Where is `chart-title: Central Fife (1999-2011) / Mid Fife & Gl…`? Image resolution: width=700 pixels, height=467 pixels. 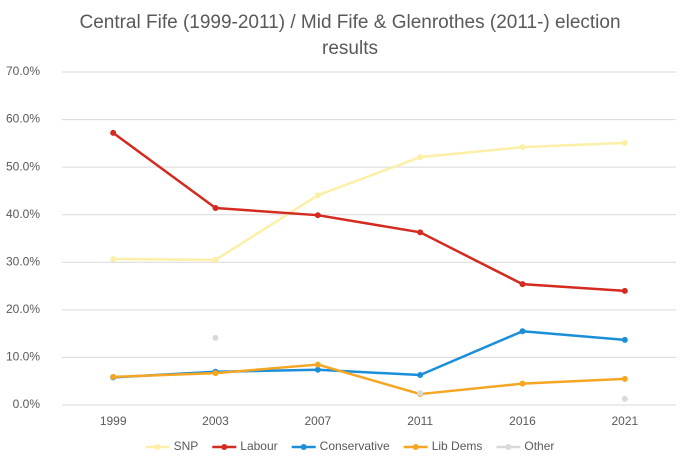
chart-title: Central Fife (1999-2011) / Mid Fife & Gl… is located at coordinates (350, 35).